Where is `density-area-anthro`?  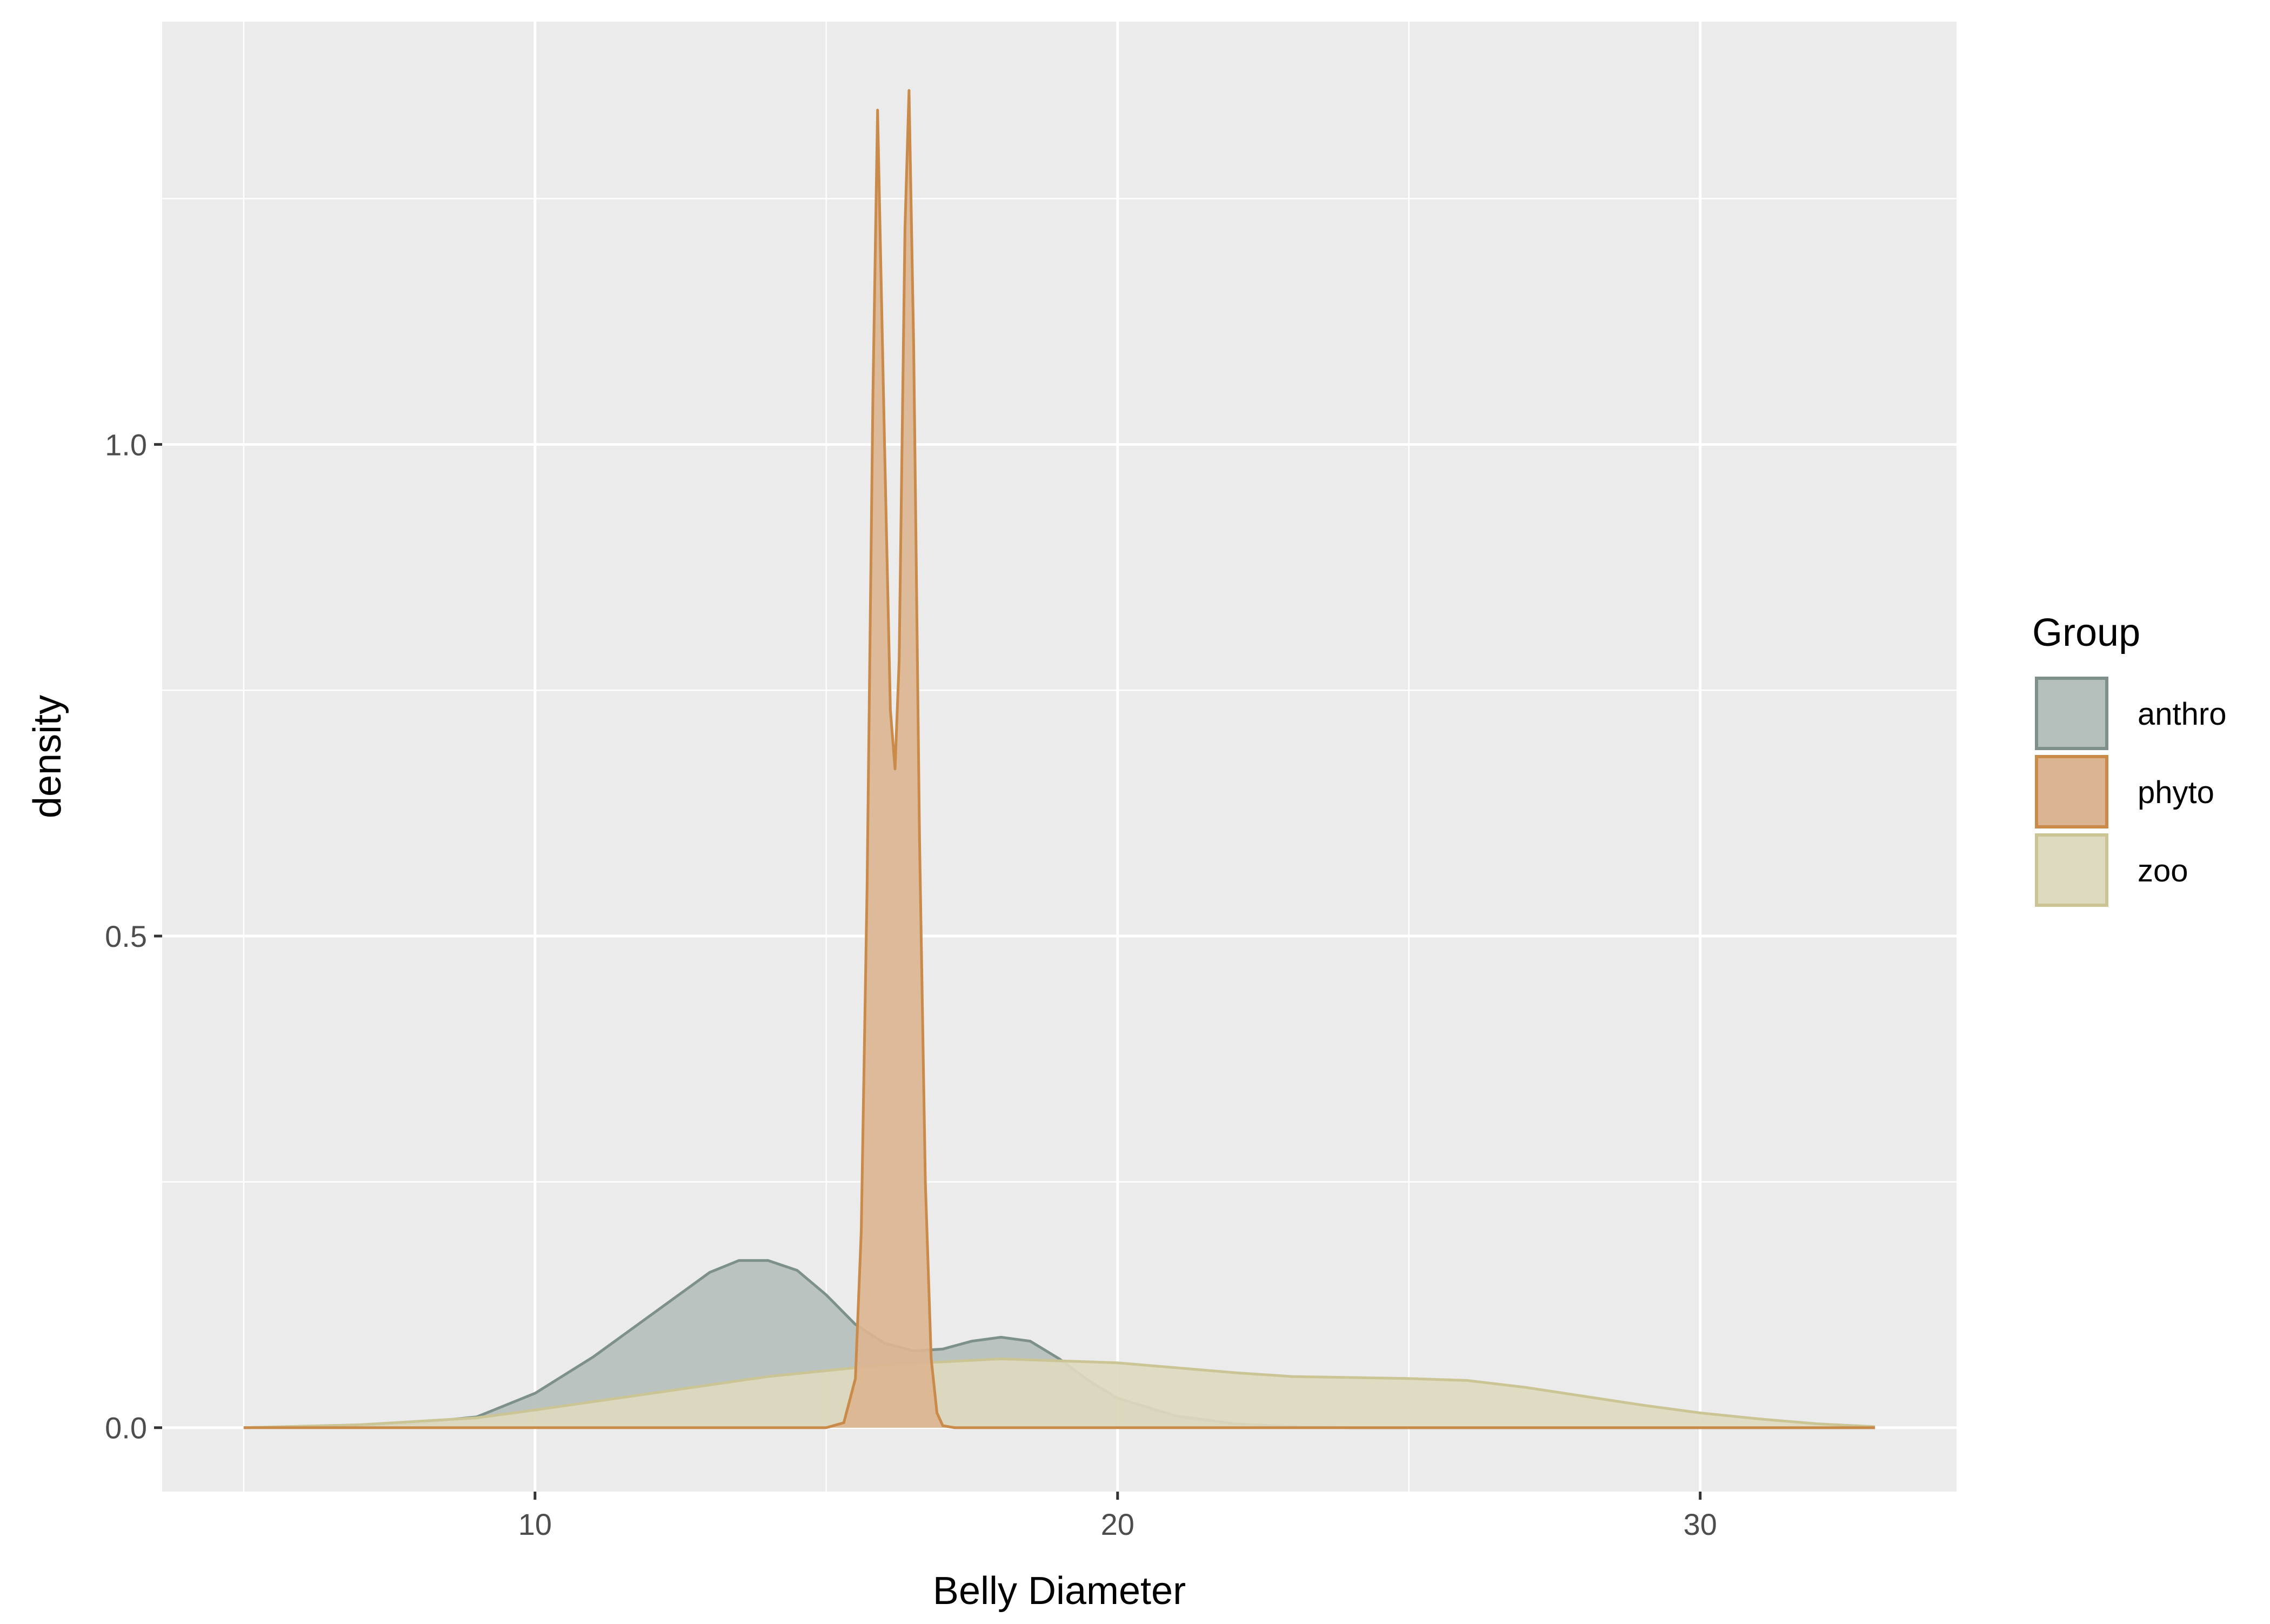 density-area-anthro is located at coordinates (1059, 1344).